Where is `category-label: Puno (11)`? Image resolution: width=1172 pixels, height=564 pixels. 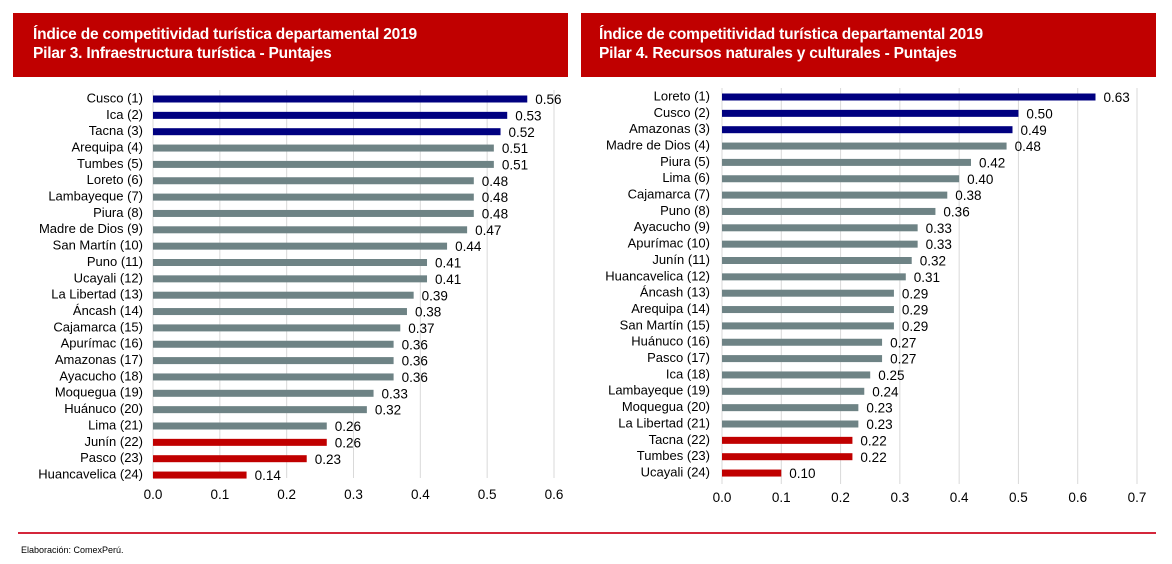
category-label: Puno (11) is located at coordinates (115, 261).